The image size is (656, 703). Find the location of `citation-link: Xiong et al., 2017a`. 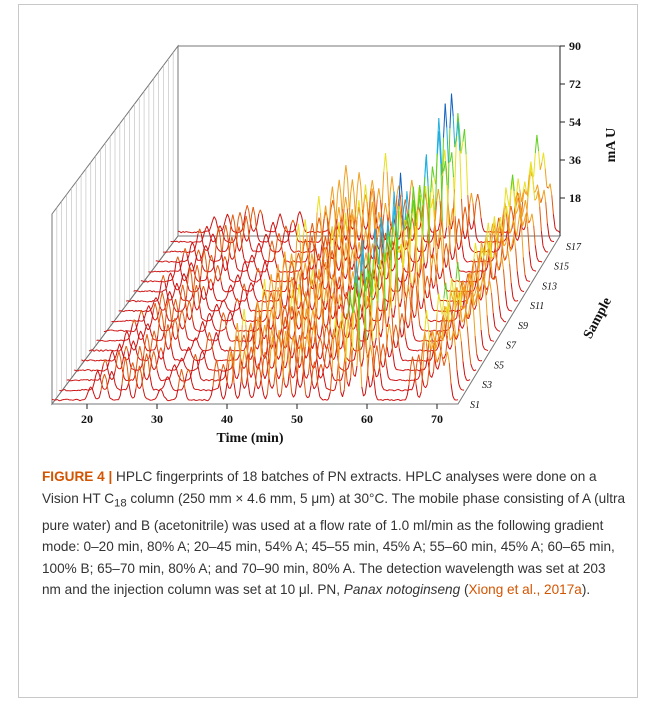

citation-link: Xiong et al., 2017a is located at coordinates (525, 590).